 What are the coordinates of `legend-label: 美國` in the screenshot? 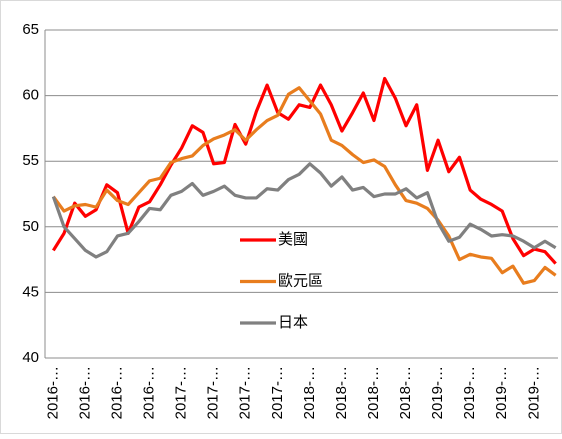 It's located at (293, 239).